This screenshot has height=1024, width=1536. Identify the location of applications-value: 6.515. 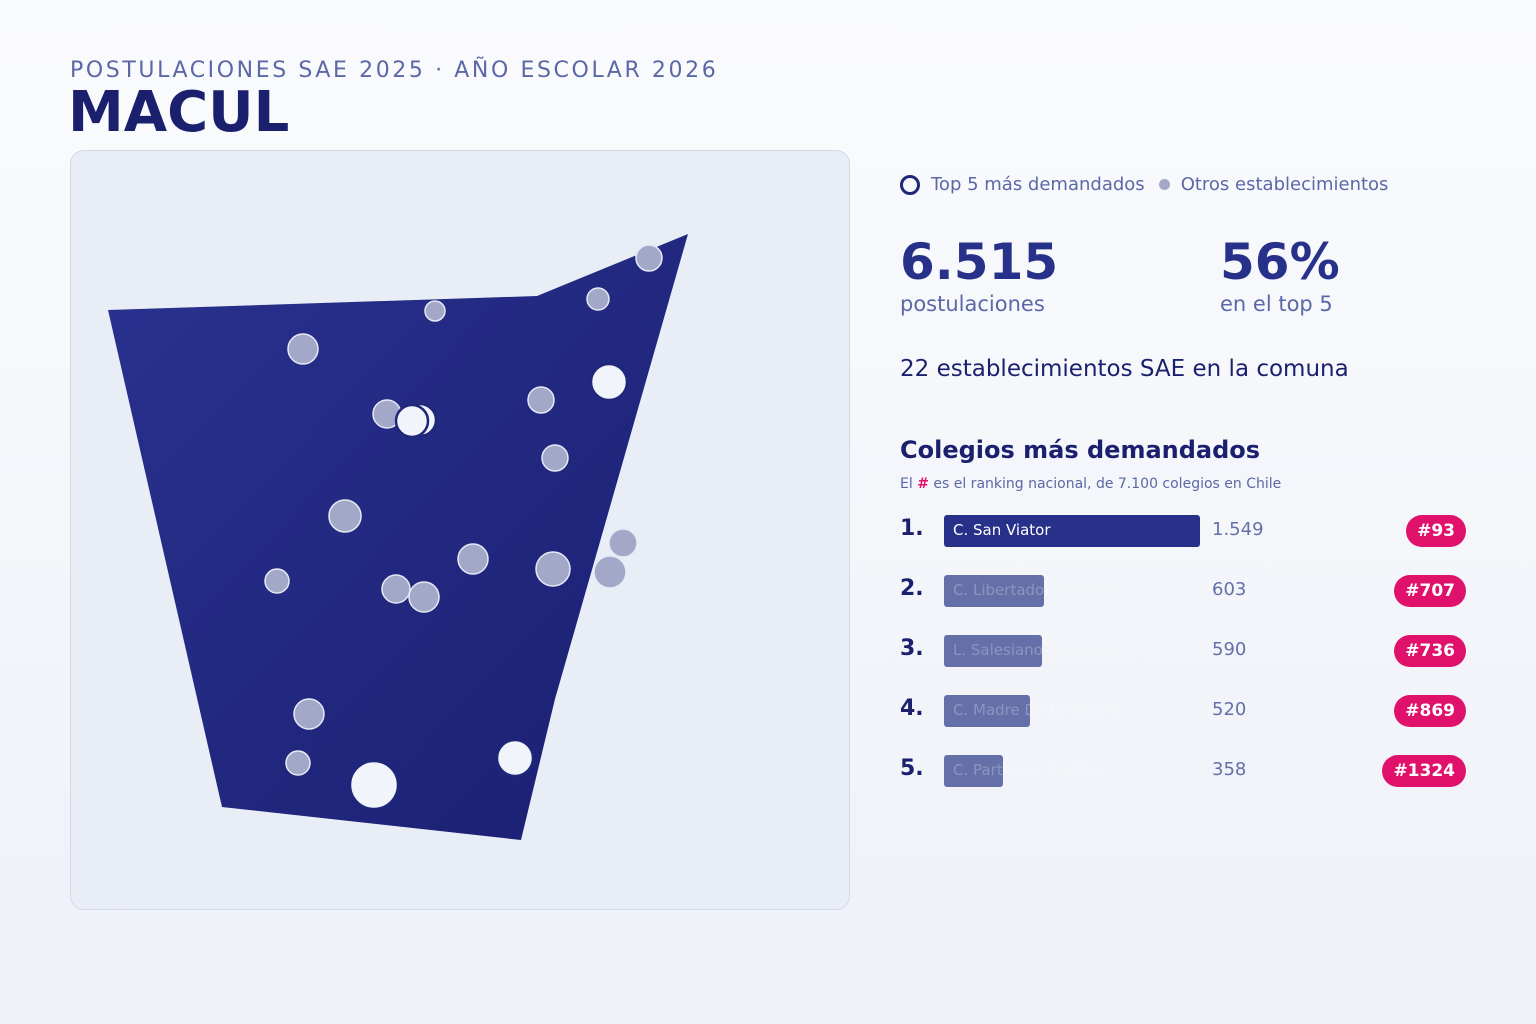
(979, 262).